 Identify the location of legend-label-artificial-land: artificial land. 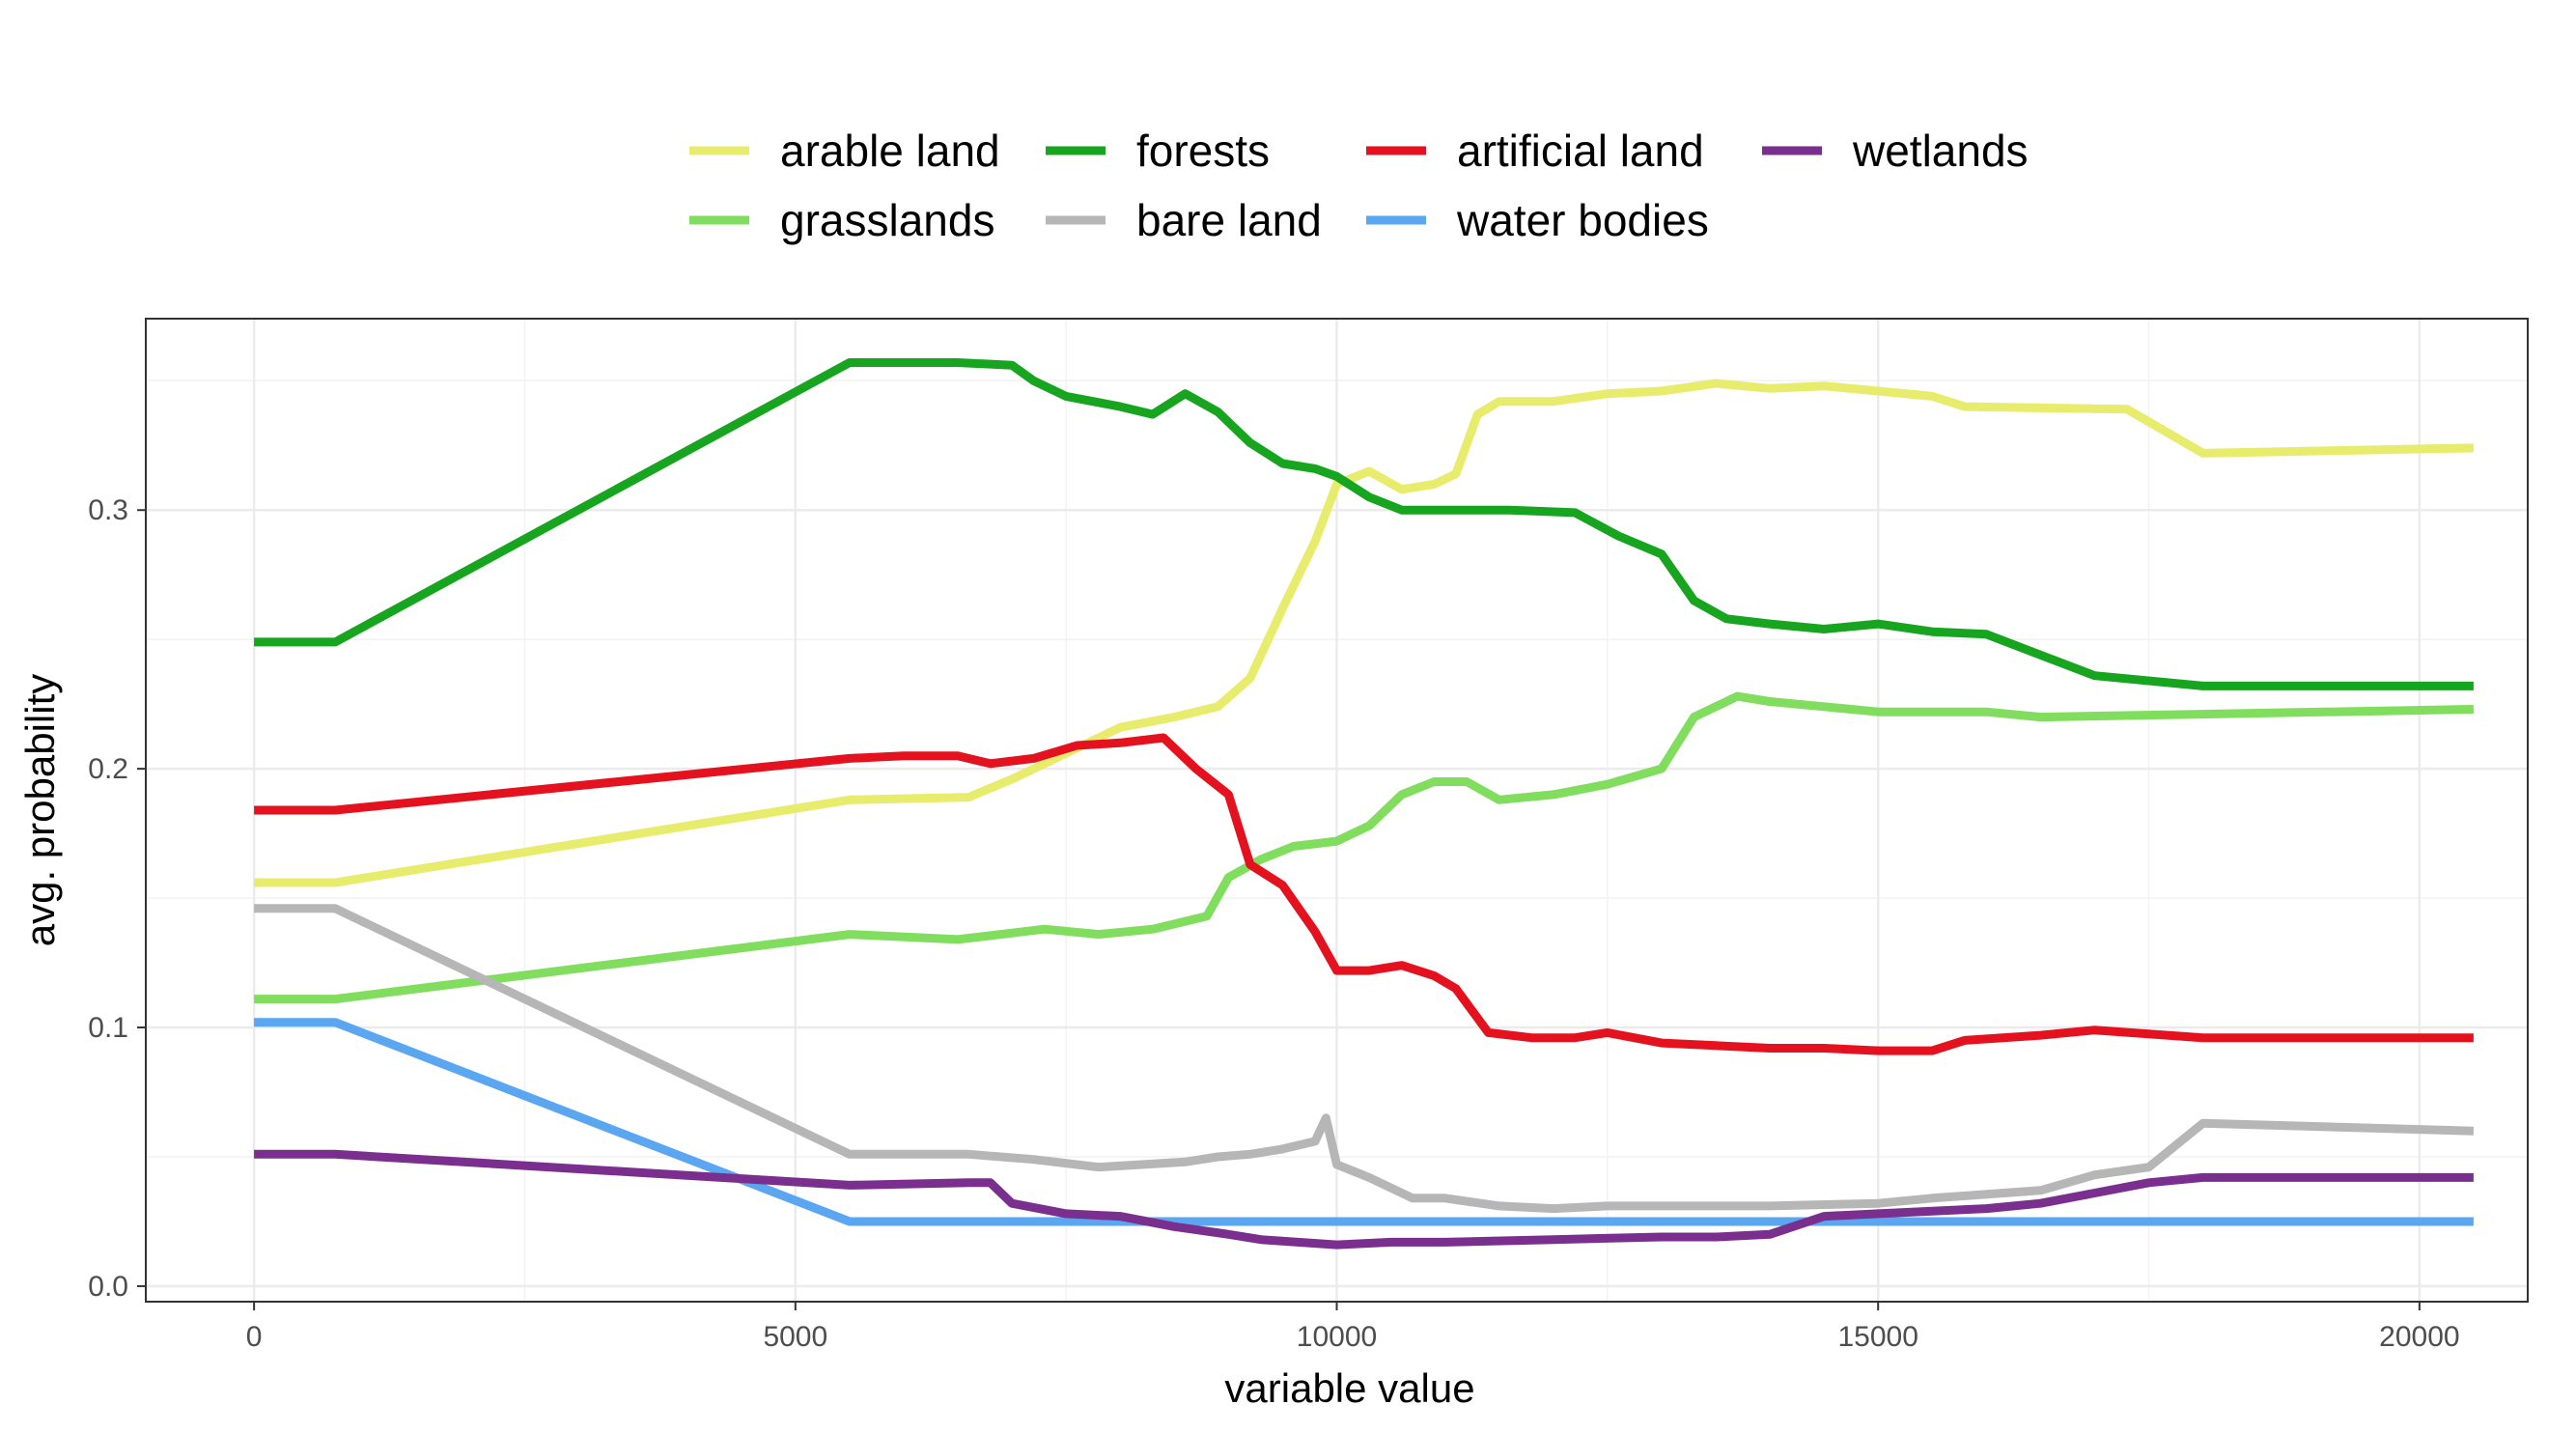
(1581, 151).